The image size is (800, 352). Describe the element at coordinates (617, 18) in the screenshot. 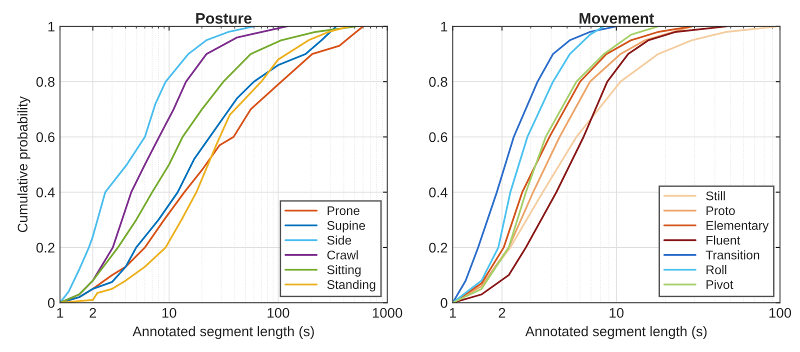

I see `chart-title: Movement` at that location.